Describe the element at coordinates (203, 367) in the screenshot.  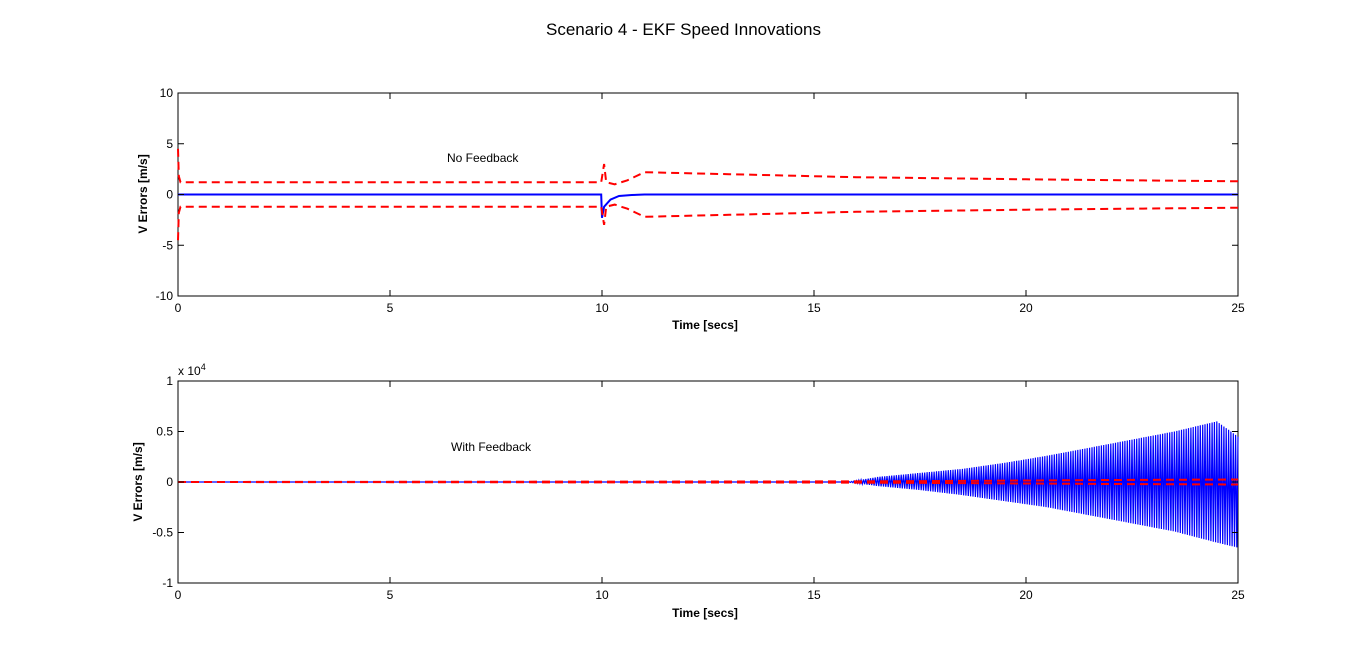
I see `exponent-power: 4` at that location.